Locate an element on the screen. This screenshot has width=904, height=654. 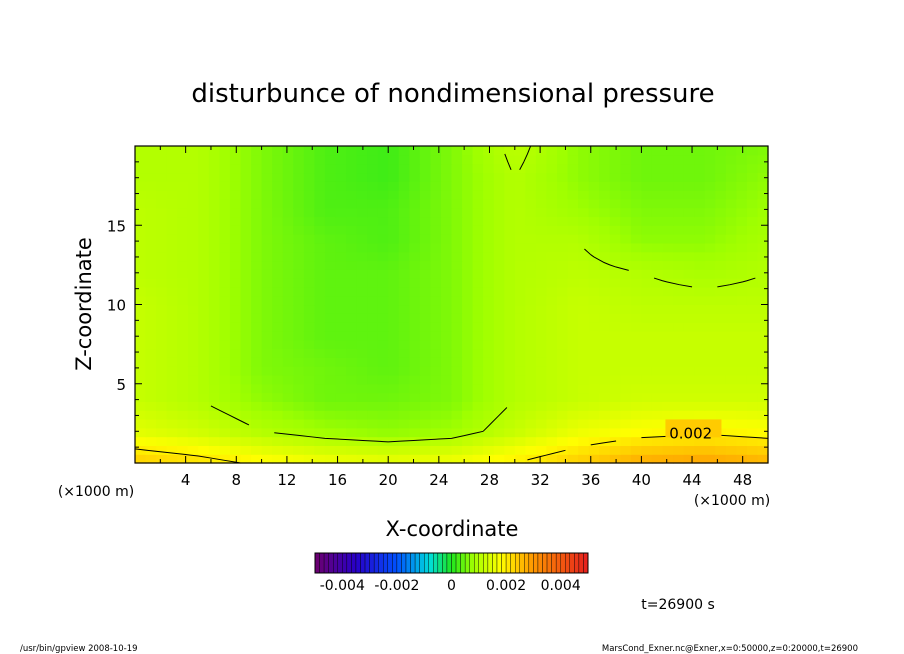
y-axis-label: Z-coordinate is located at coordinates (84, 304).